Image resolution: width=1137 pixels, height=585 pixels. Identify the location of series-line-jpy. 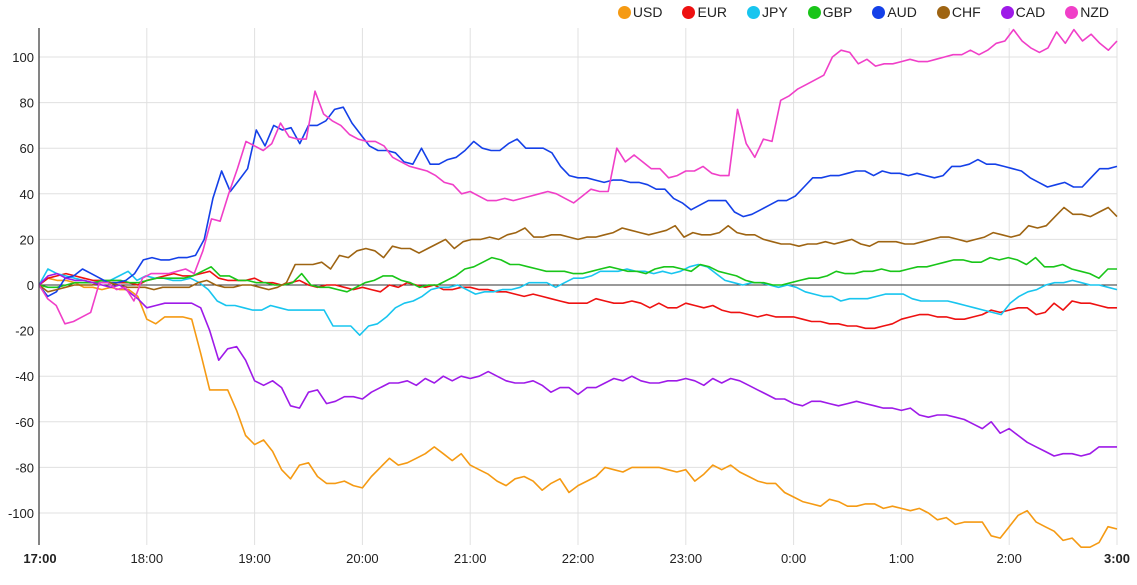
(578, 300).